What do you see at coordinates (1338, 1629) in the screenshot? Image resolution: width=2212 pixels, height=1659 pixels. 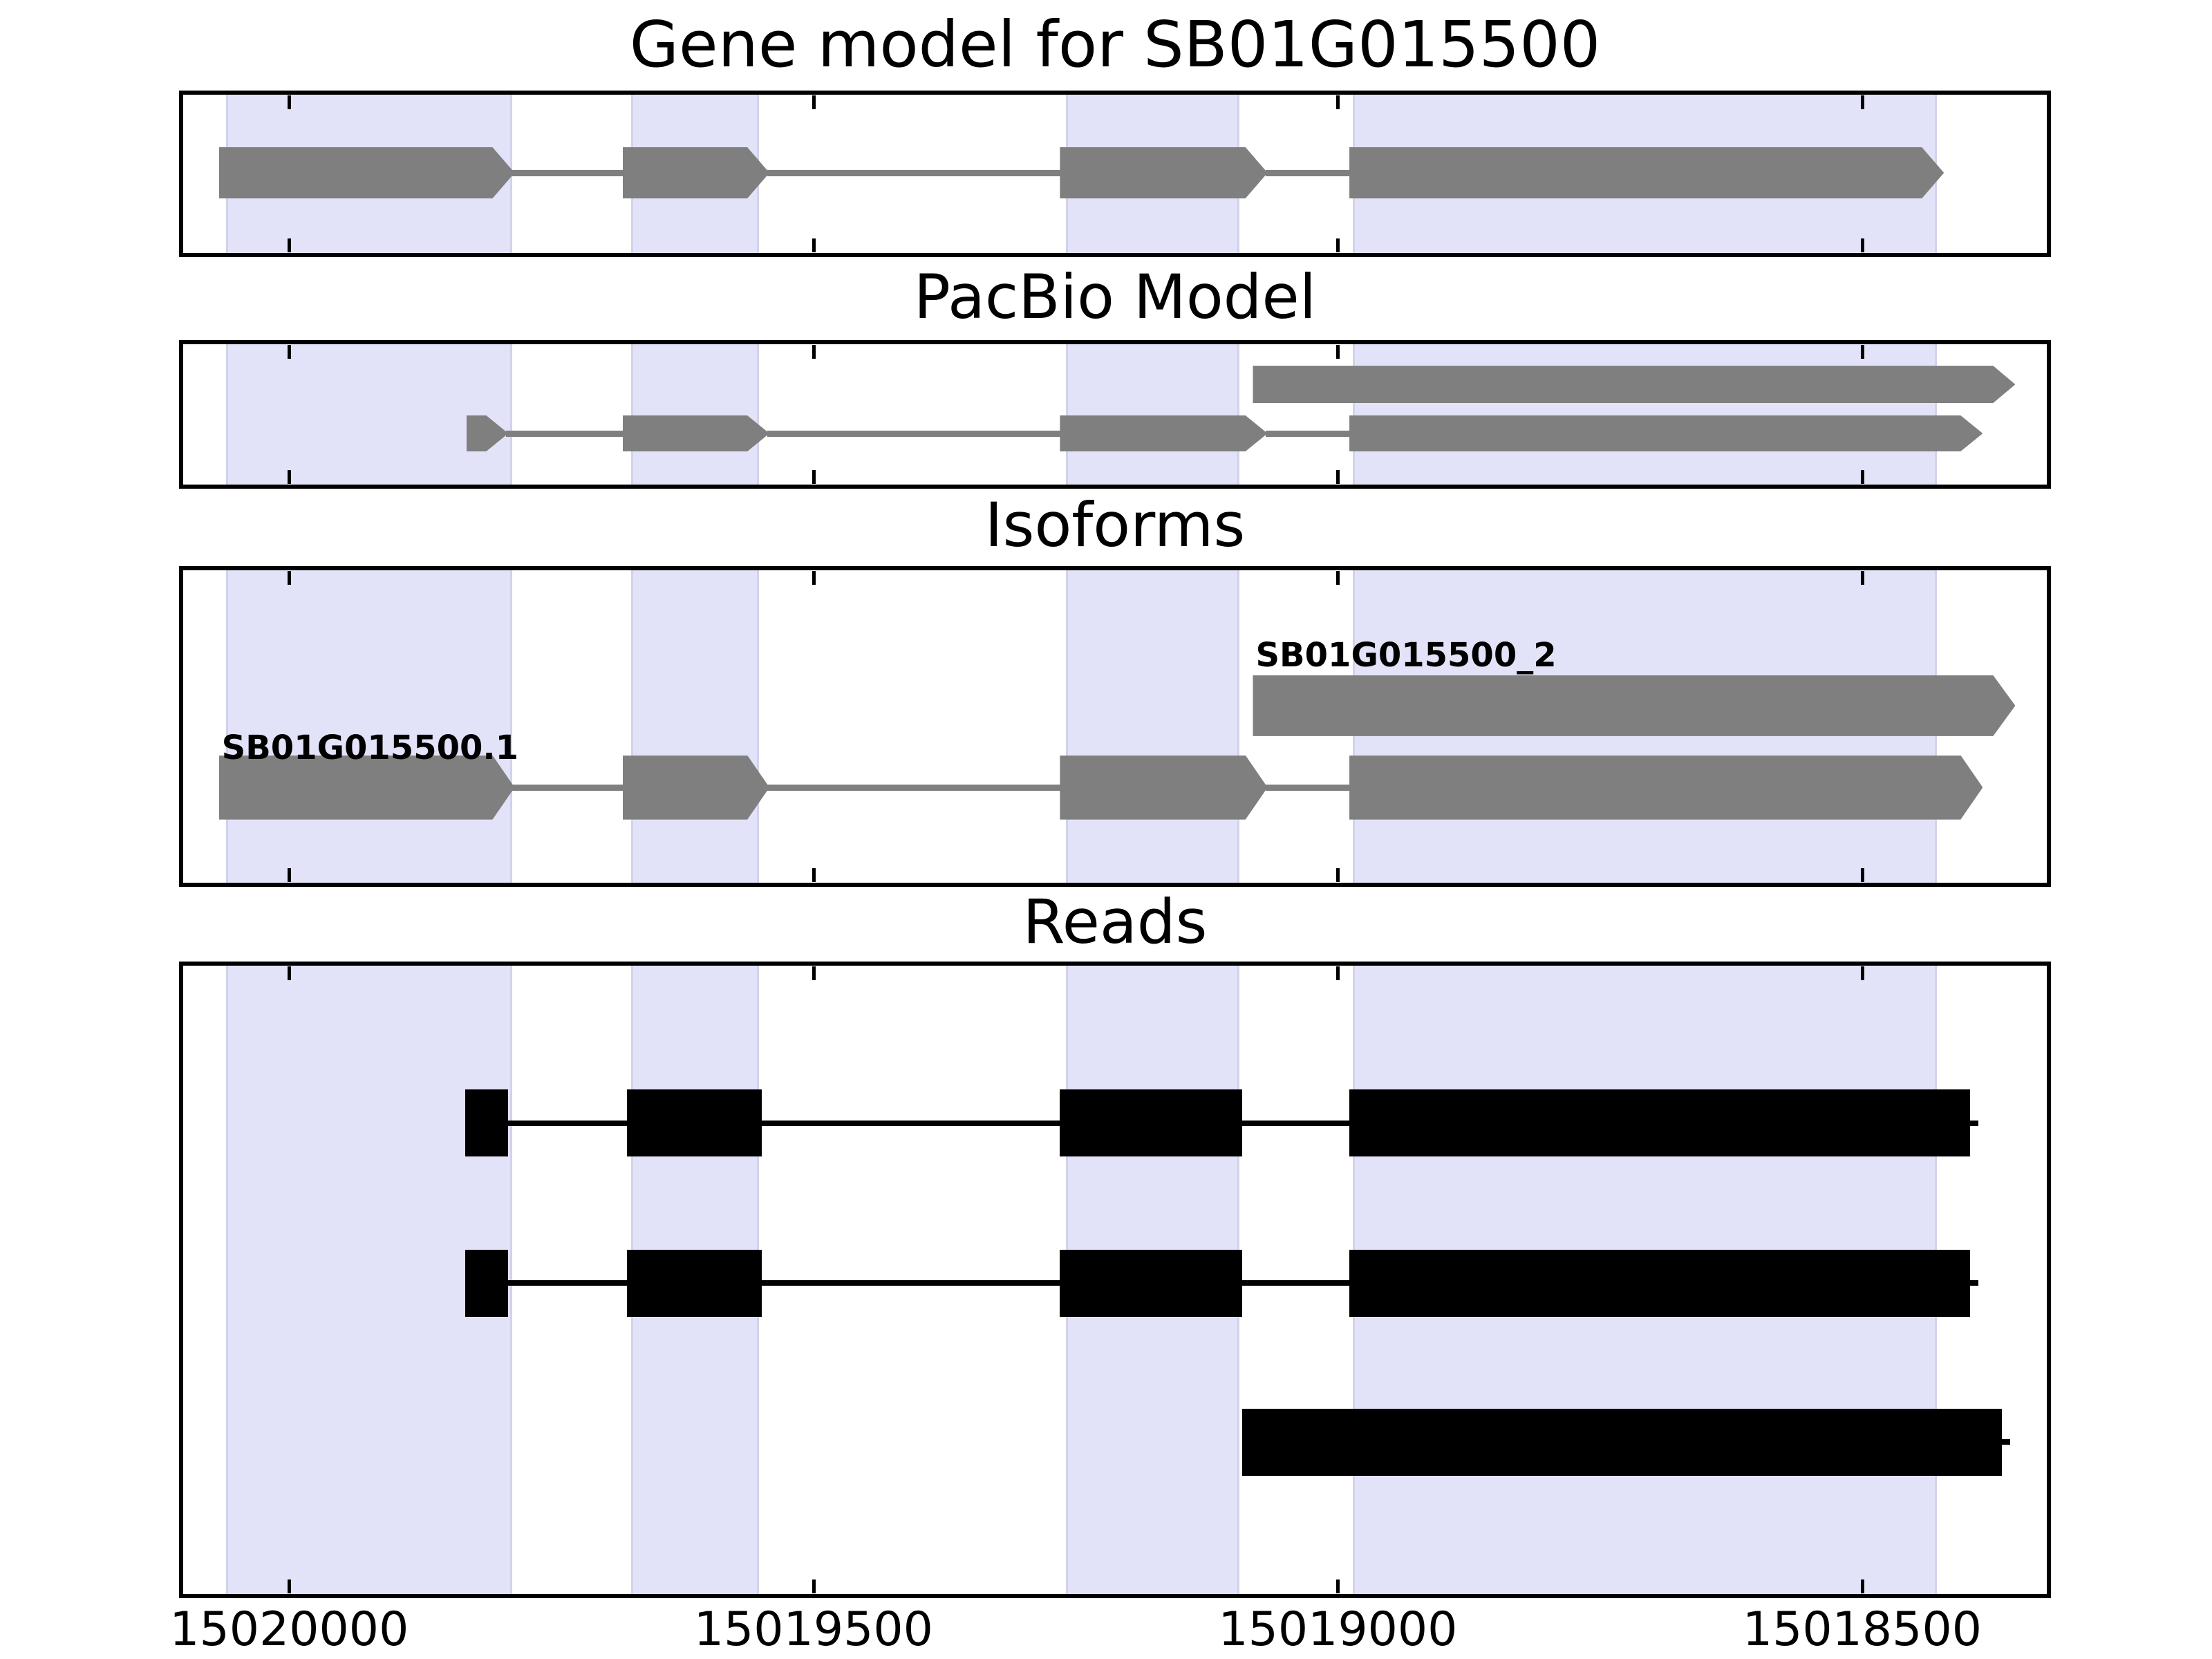 I see `x-tick-label-15019000: 15019000` at bounding box center [1338, 1629].